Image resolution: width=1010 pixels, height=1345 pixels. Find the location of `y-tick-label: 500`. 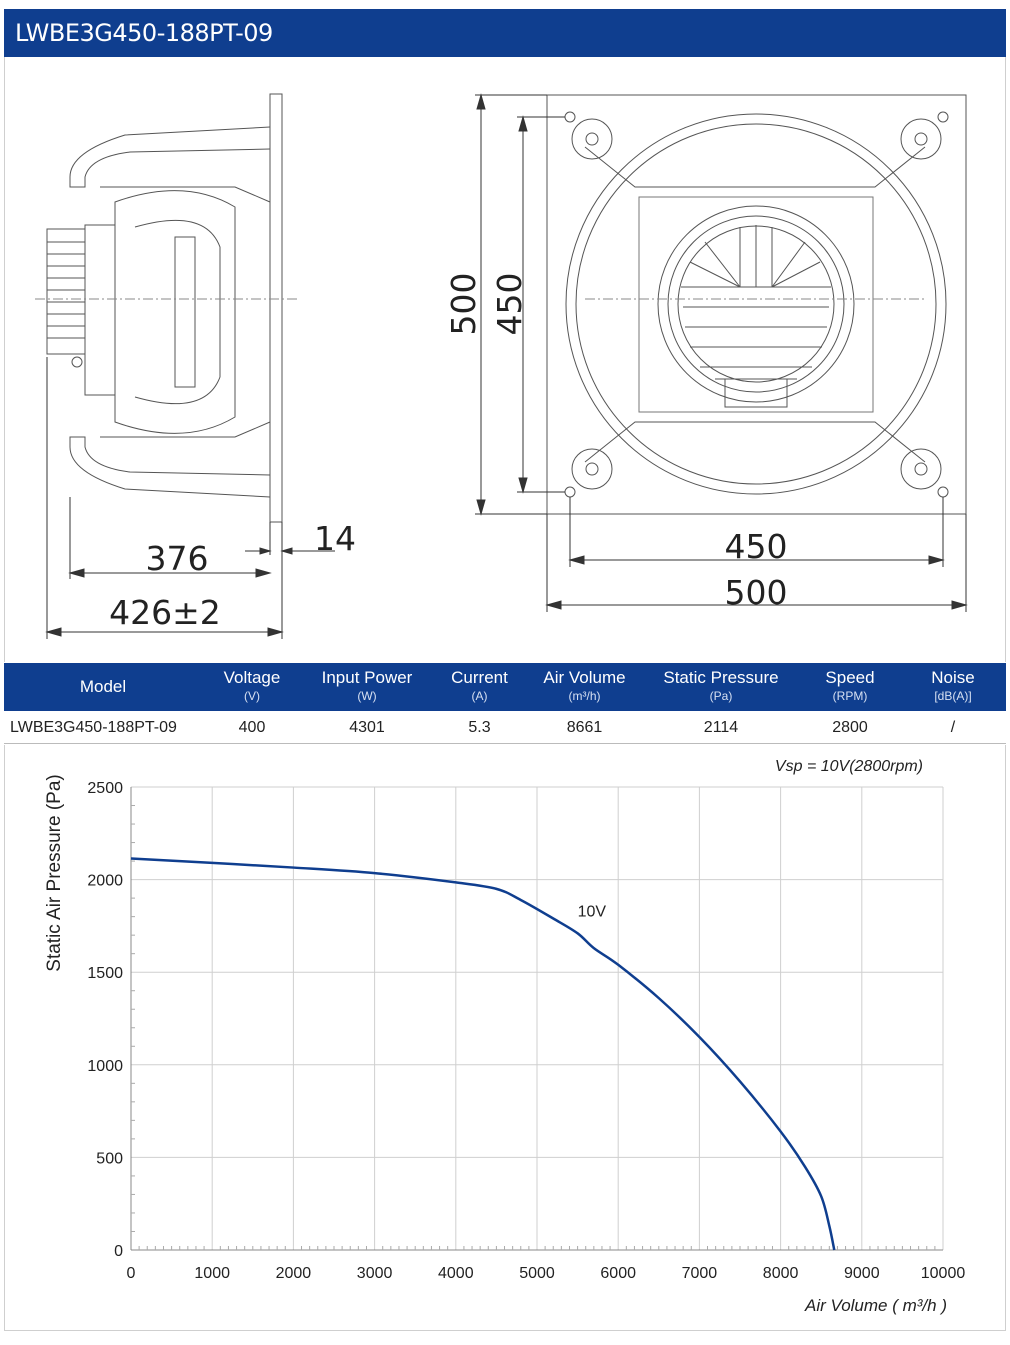

y-tick-label: 500 is located at coordinates (109, 1158).